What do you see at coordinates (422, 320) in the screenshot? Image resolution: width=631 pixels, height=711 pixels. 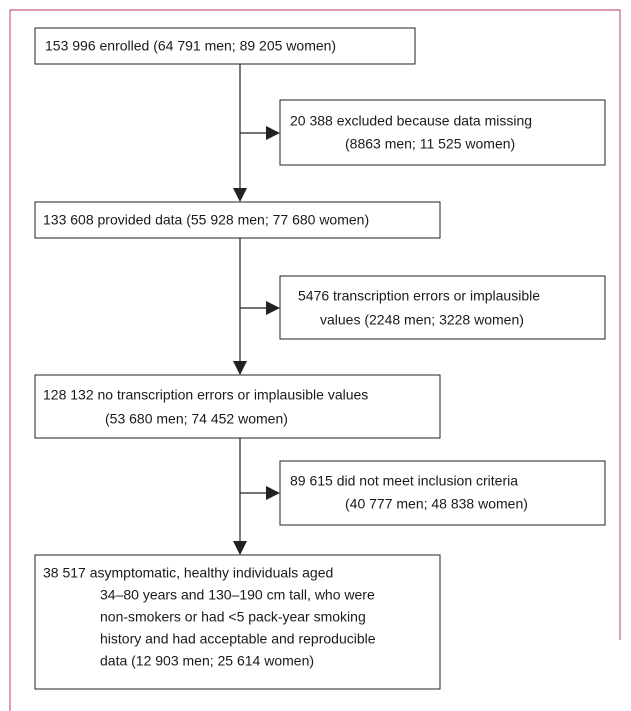 I see `box-text: values (2248 men; 3228 women)` at bounding box center [422, 320].